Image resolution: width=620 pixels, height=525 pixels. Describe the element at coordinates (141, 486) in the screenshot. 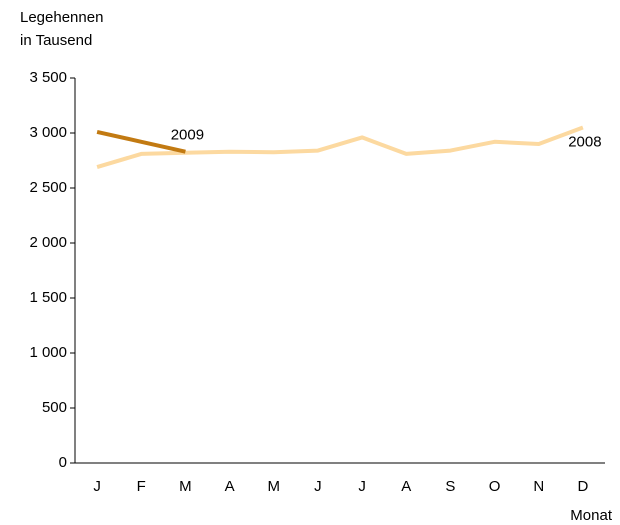

I see `x-tick-label: F` at that location.